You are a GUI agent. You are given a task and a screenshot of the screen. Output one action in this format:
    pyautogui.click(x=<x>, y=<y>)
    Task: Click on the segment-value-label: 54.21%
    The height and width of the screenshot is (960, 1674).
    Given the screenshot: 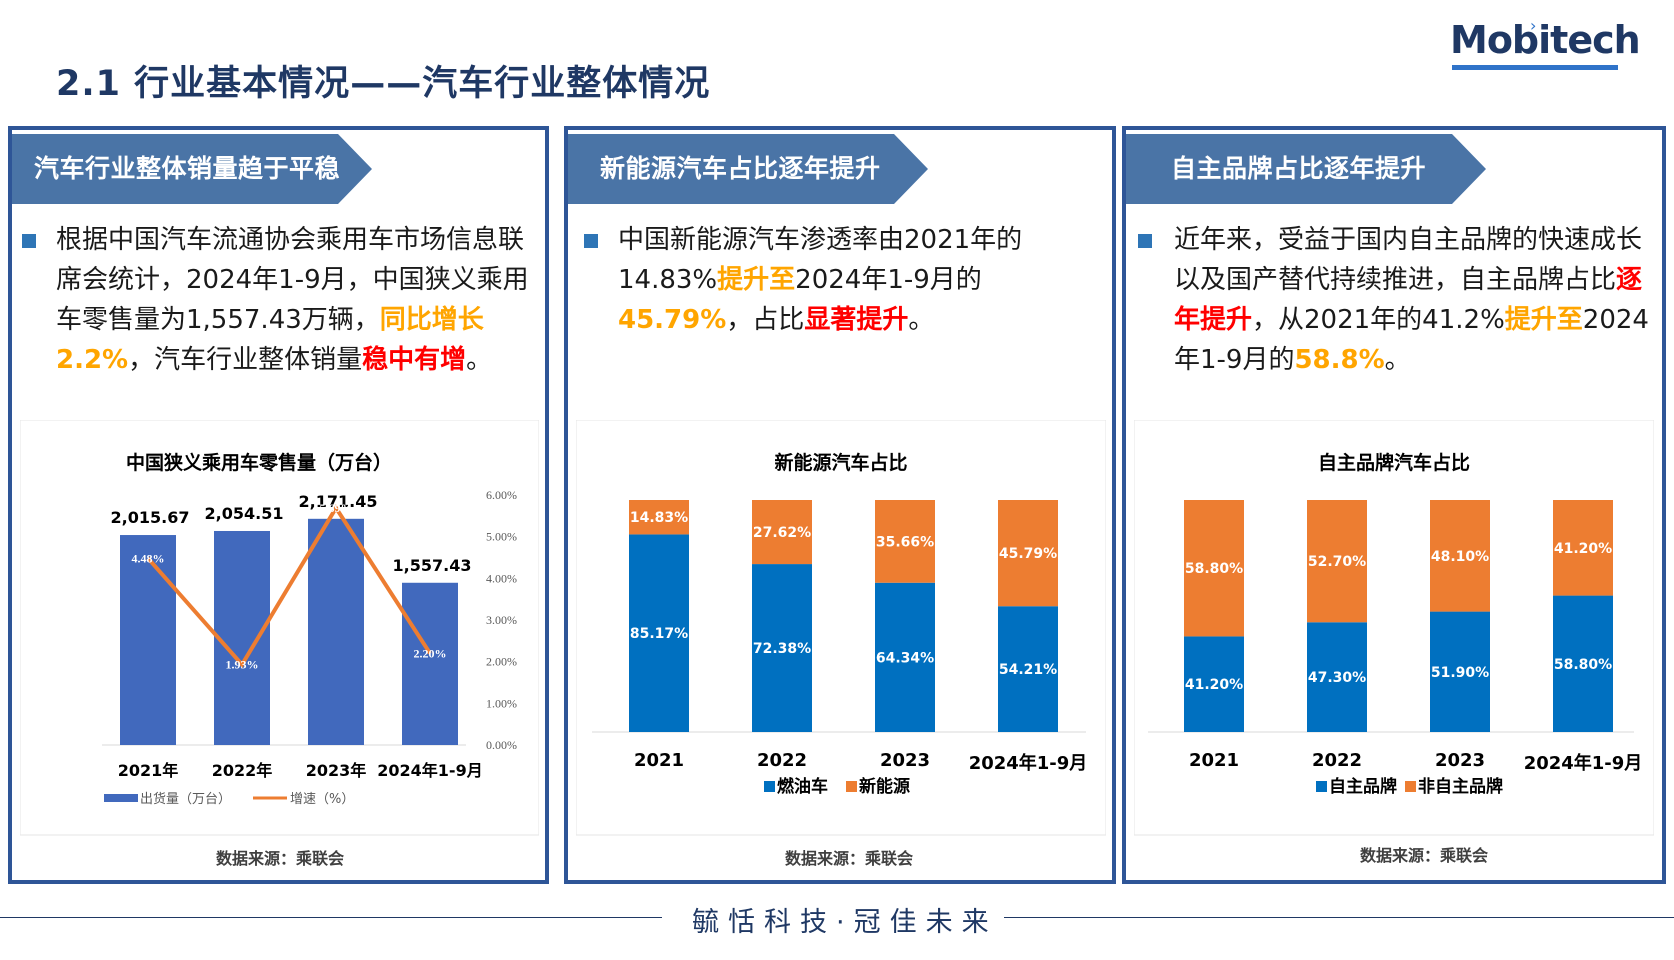 What is the action you would take?
    pyautogui.click(x=1028, y=670)
    